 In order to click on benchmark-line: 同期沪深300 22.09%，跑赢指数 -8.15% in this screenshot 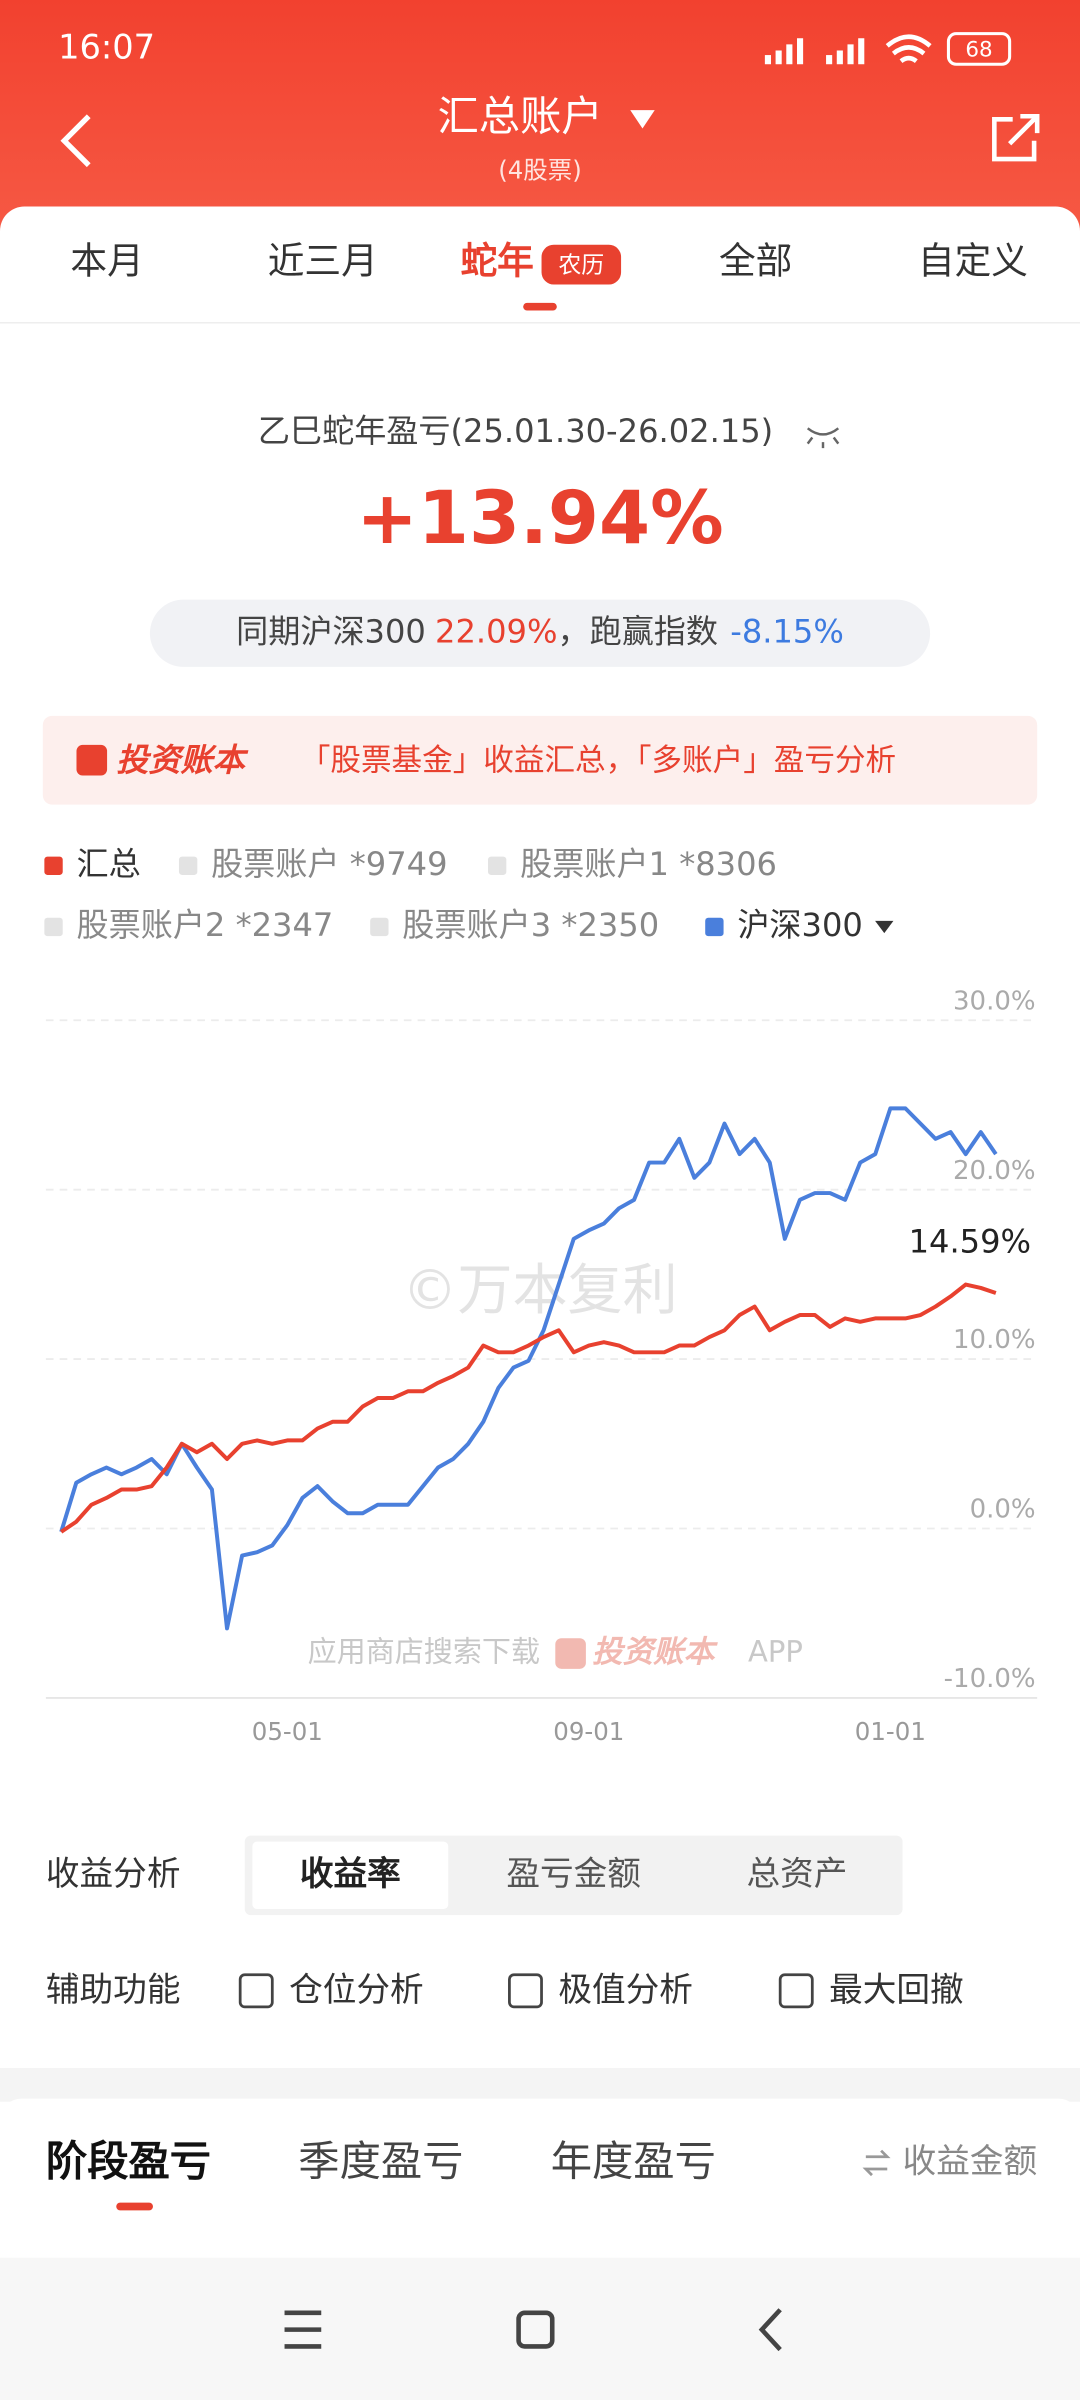, I will do `click(540, 631)`.